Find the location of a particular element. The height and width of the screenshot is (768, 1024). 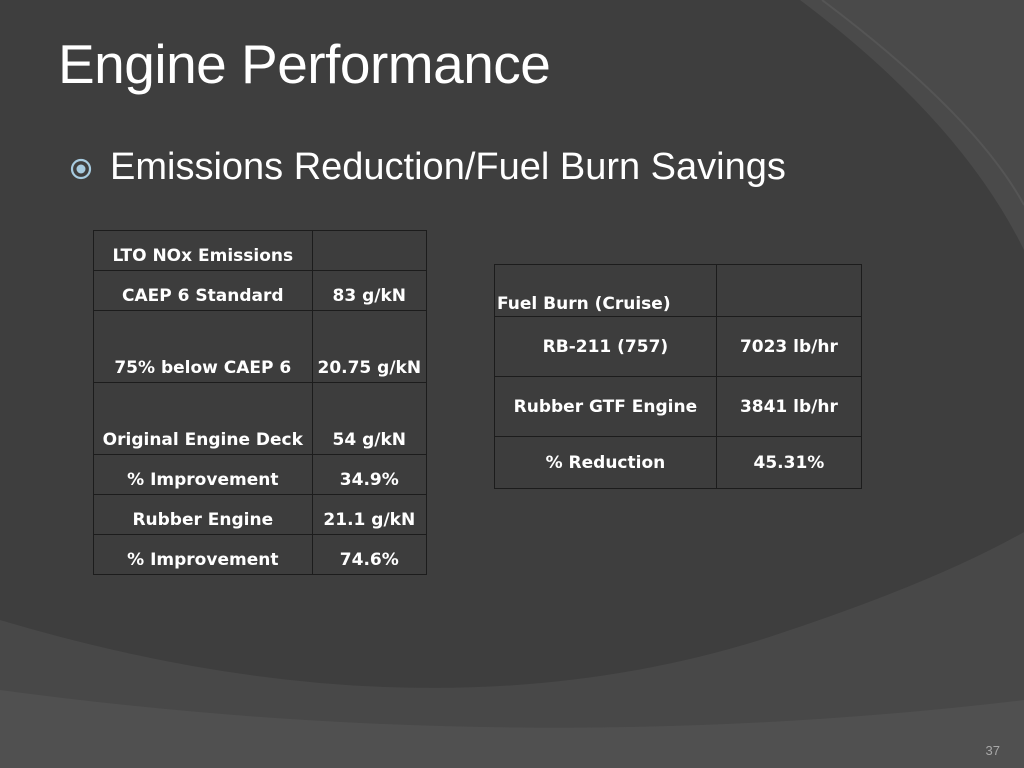

bullet-text: Emissions Reduction/Fuel Burn Savings is located at coordinates (448, 167).